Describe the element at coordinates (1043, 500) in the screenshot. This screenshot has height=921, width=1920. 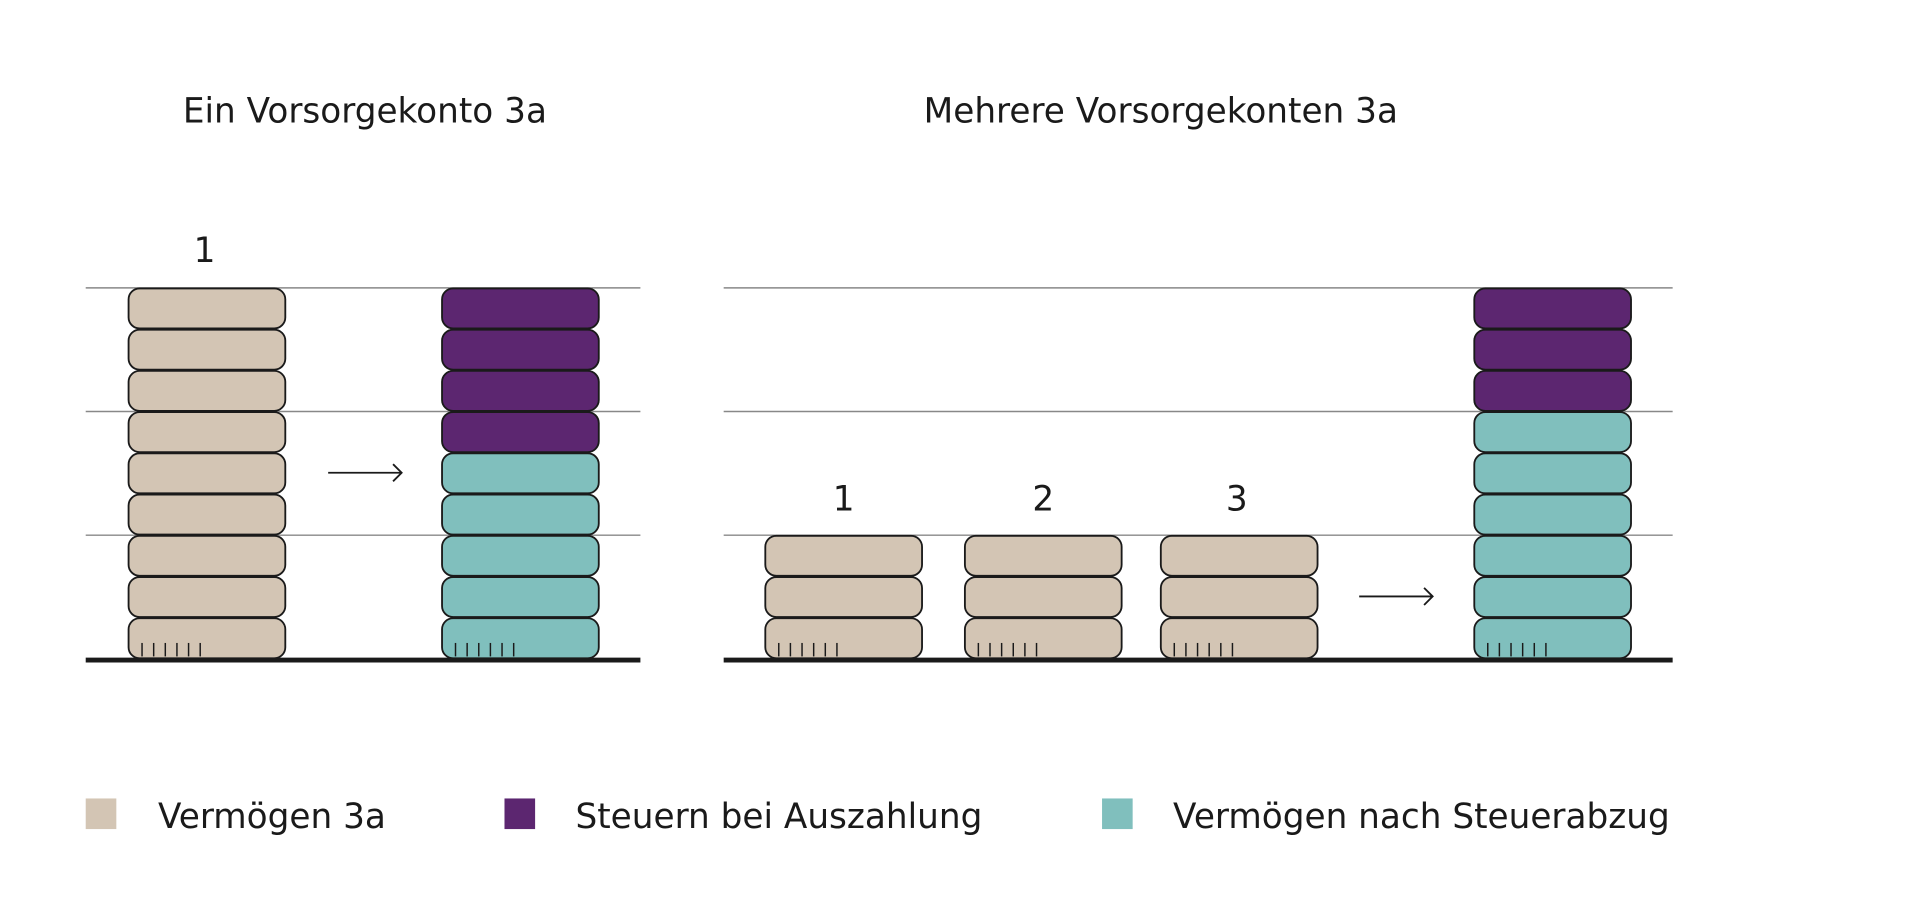
I see `account-label: 2` at that location.